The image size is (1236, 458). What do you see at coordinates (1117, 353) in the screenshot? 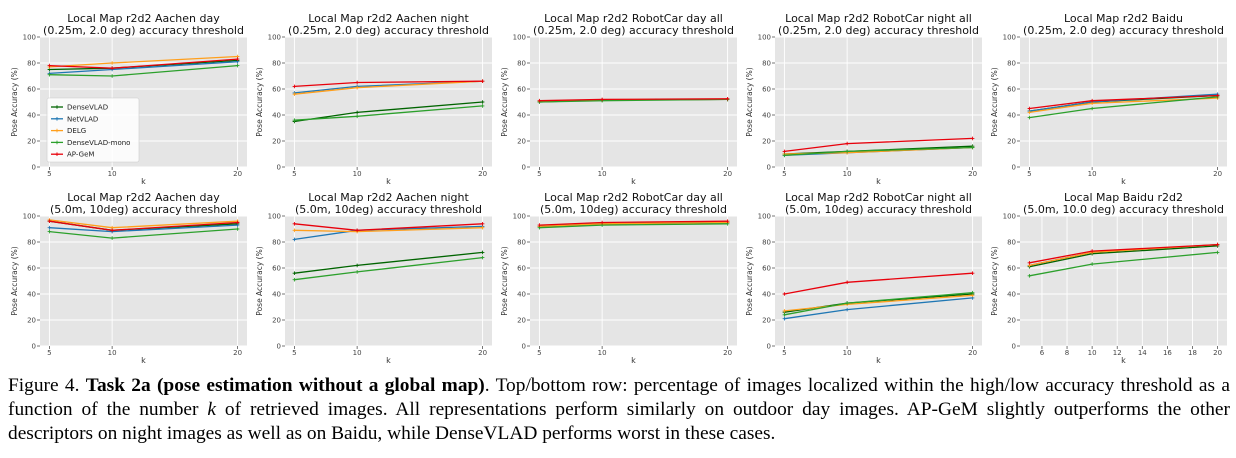
I see `x-tick-label: 12` at bounding box center [1117, 353].